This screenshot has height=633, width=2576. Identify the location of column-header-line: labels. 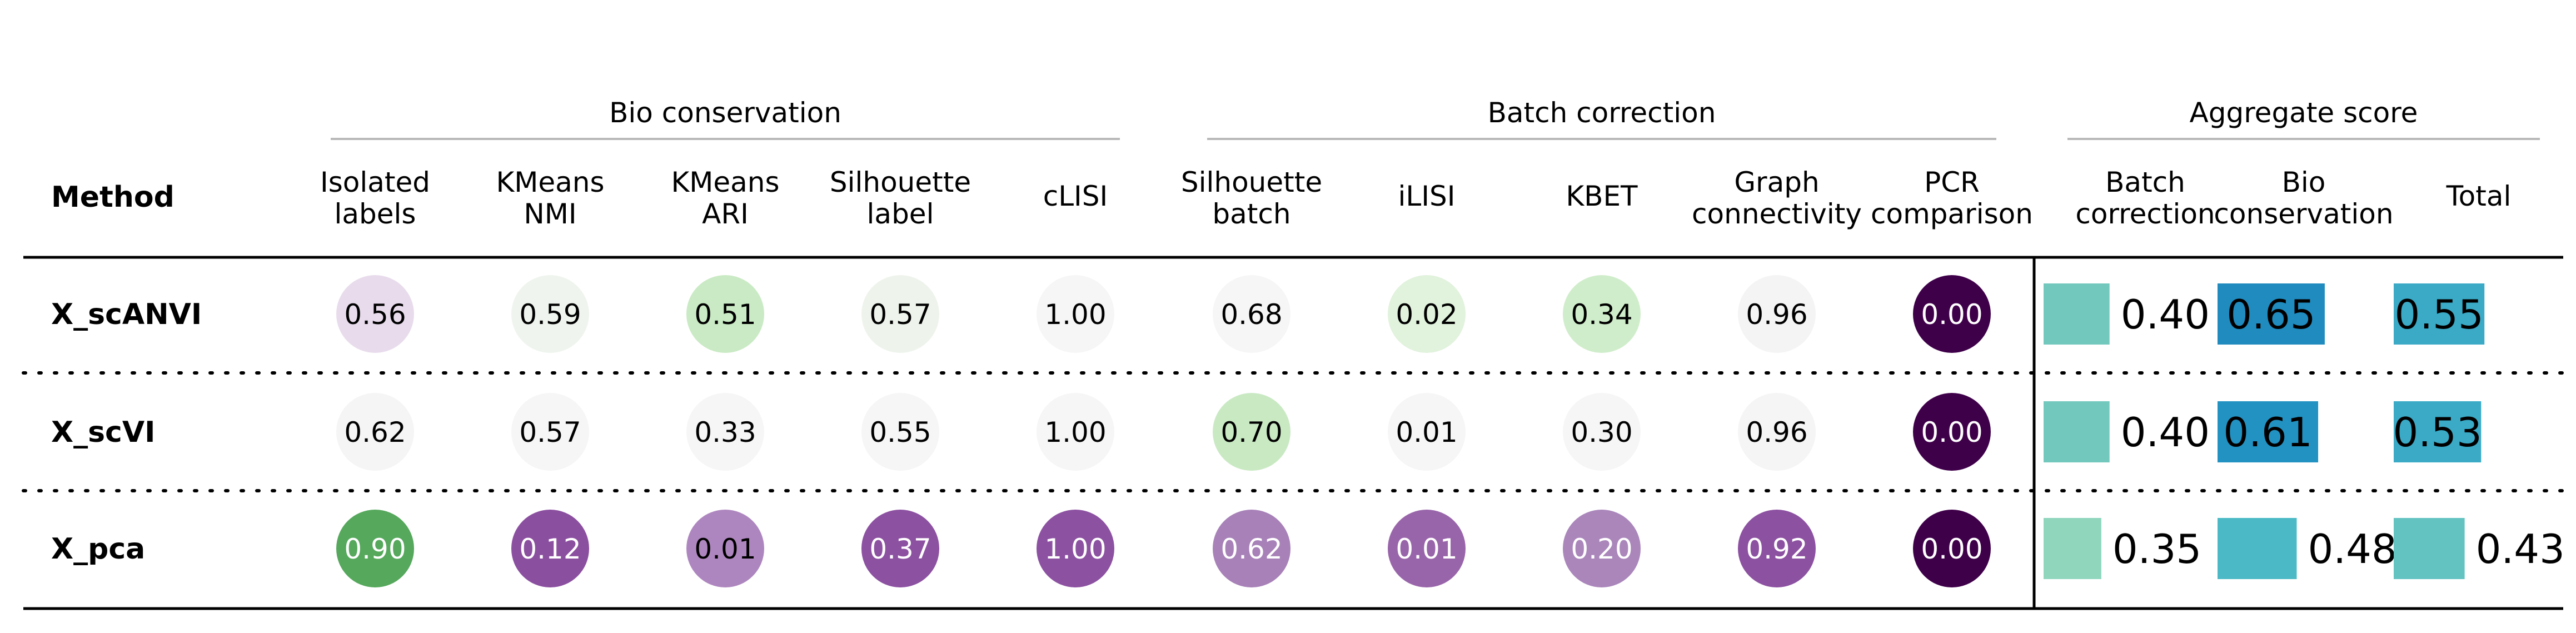
(375, 214).